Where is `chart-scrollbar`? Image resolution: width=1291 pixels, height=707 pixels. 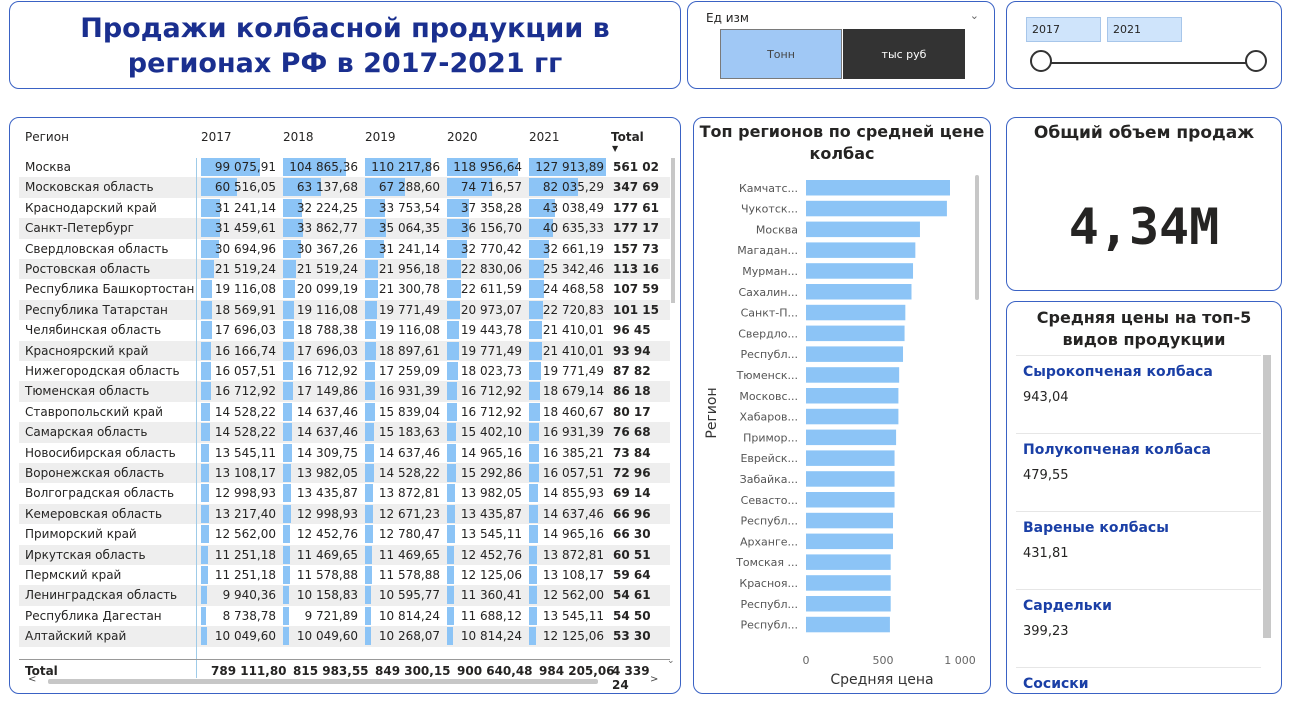
chart-scrollbar is located at coordinates (977, 237).